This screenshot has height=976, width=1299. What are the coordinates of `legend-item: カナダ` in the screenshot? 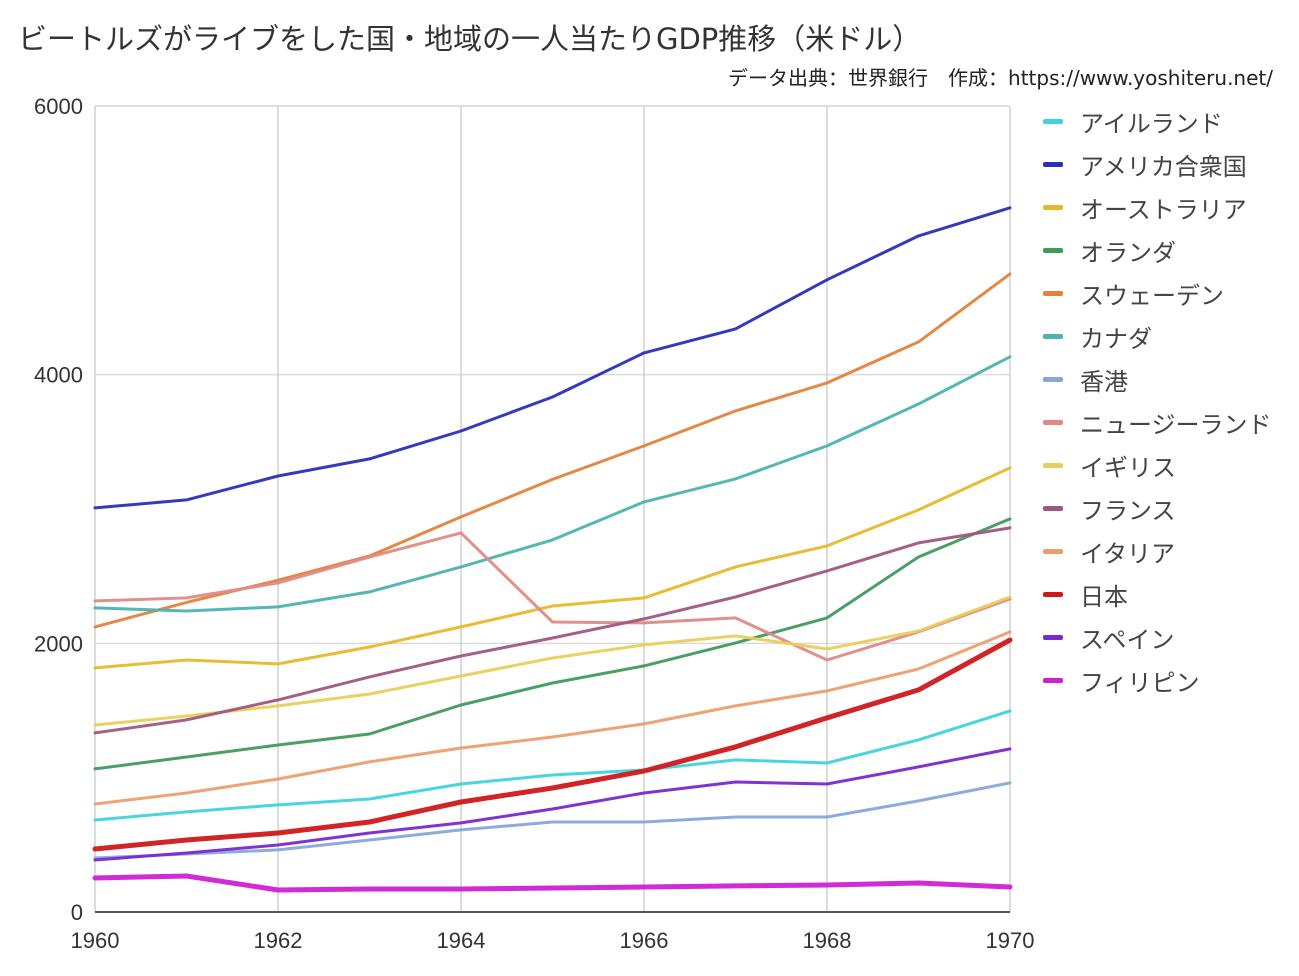 It's located at (1168, 336).